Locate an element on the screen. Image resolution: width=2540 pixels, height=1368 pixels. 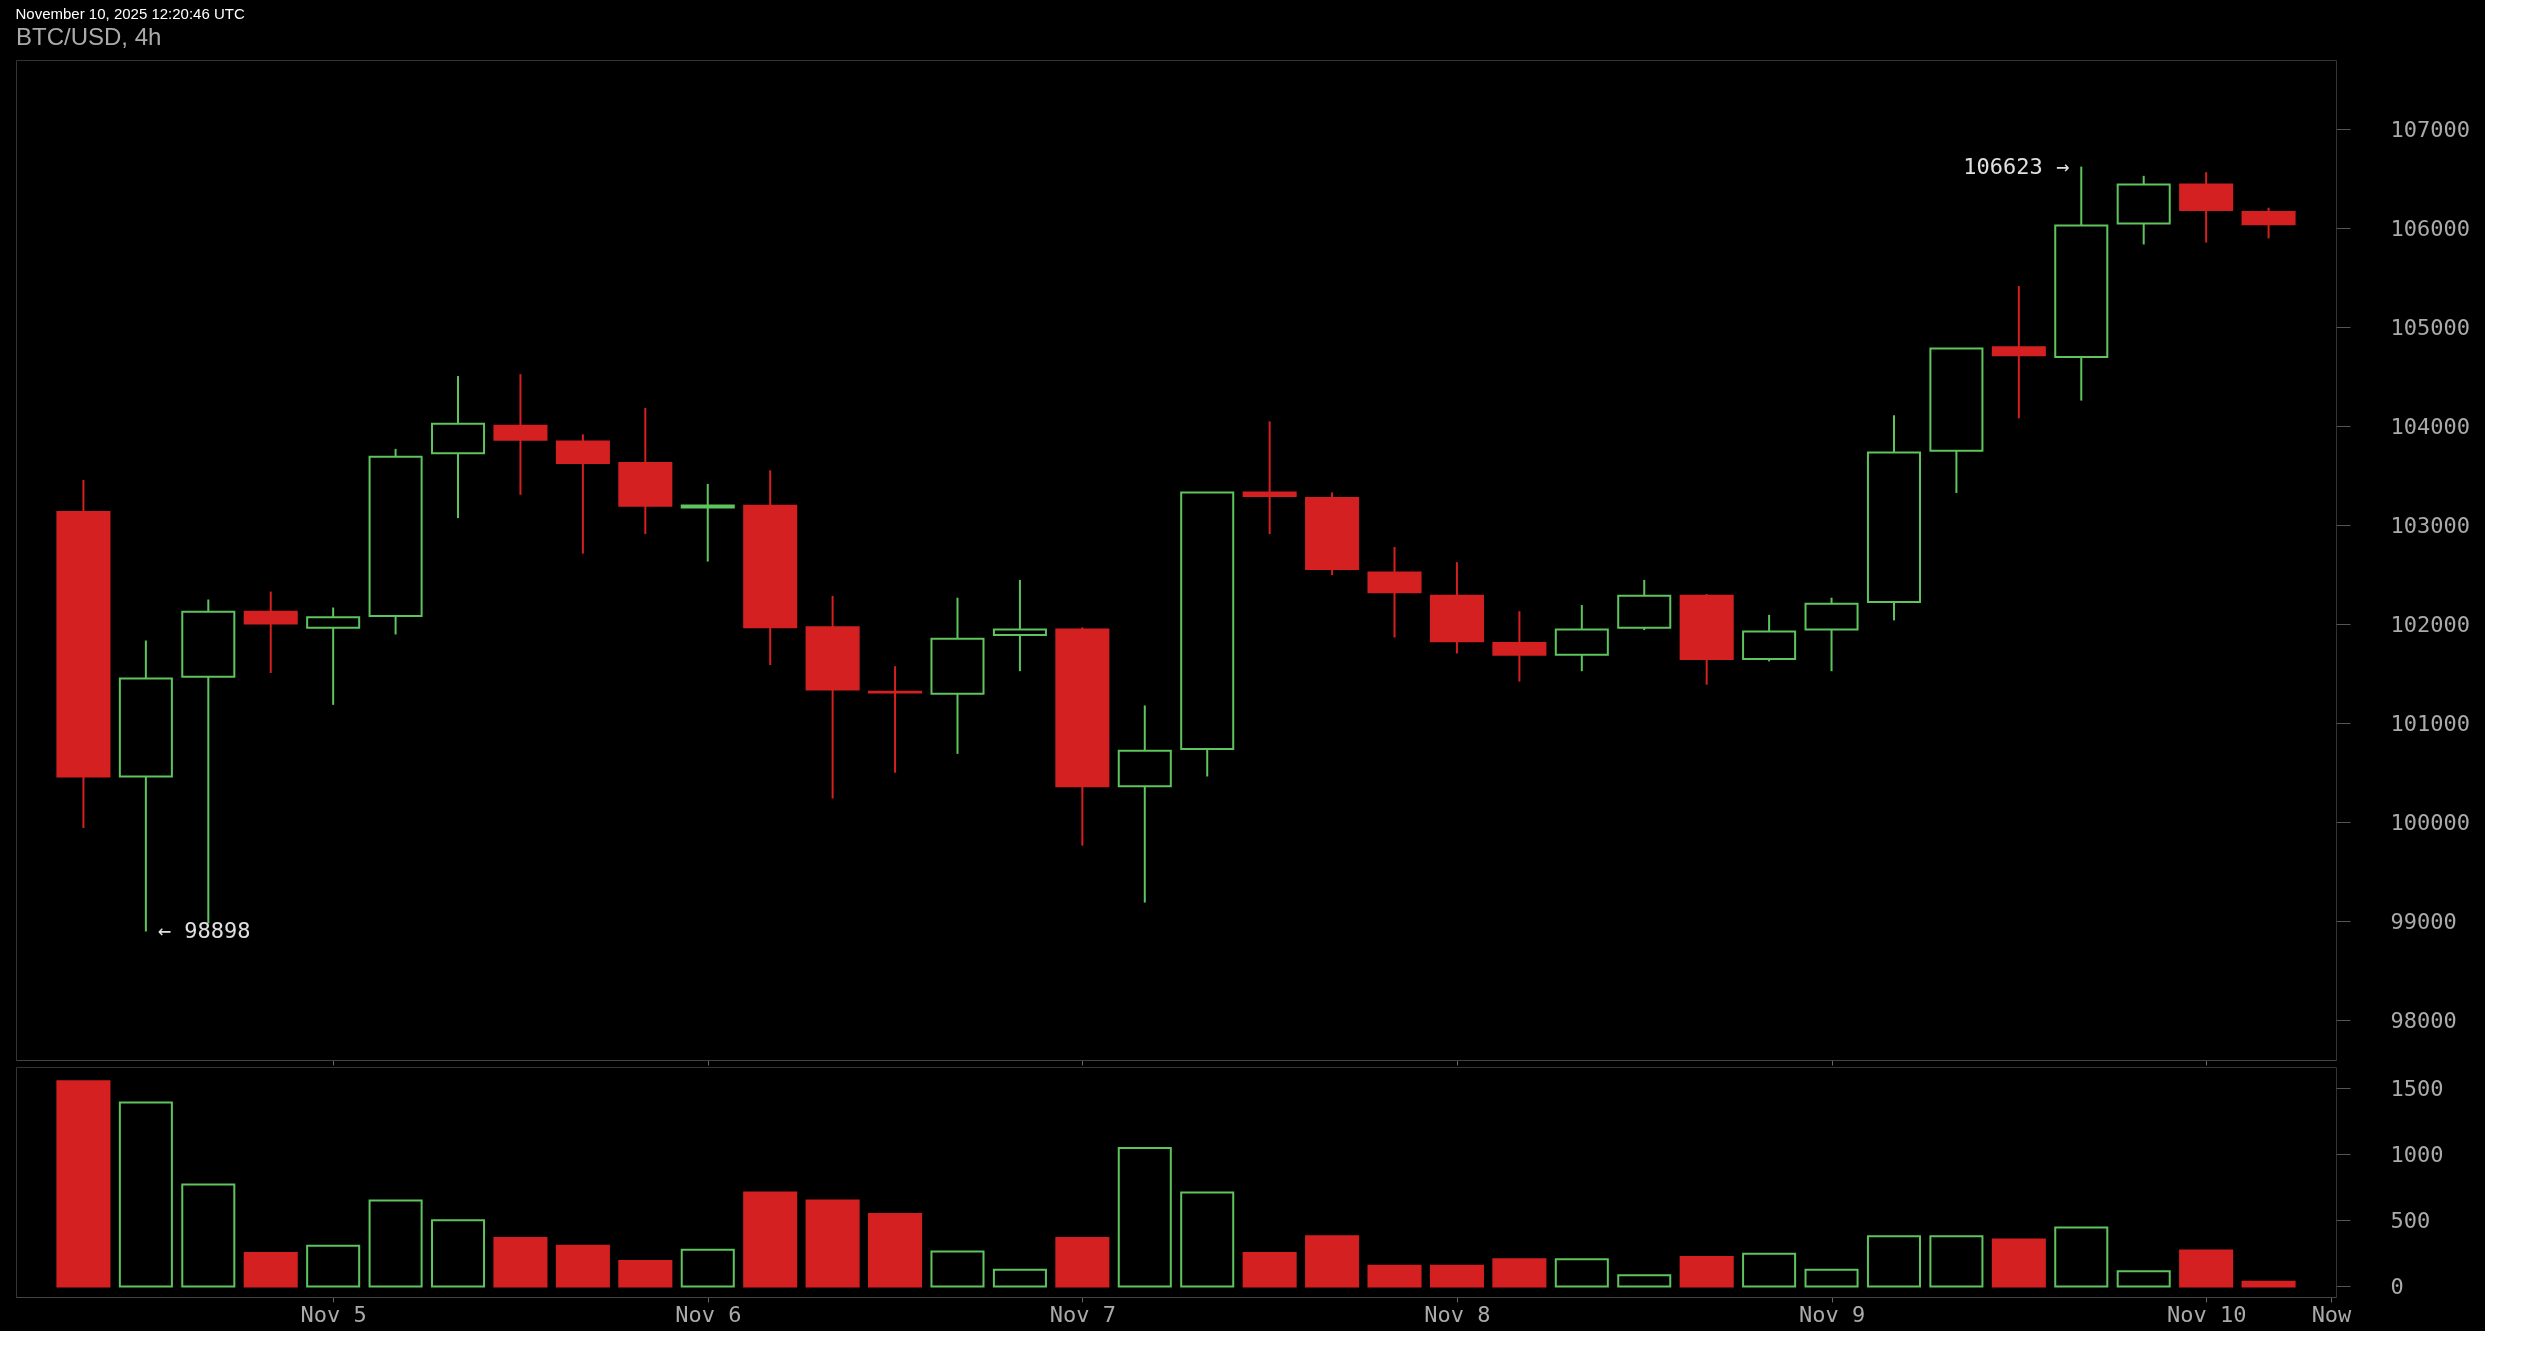
x-tick-label: Nov 8 is located at coordinates (1457, 1314).